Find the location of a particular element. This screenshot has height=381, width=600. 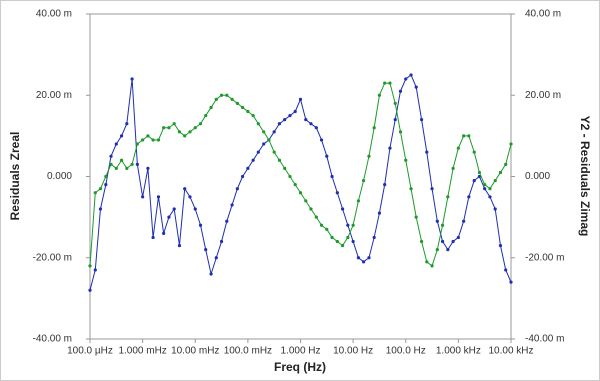

y2-axis-label: Y2 - Residuals Zimag is located at coordinates (585, 176).